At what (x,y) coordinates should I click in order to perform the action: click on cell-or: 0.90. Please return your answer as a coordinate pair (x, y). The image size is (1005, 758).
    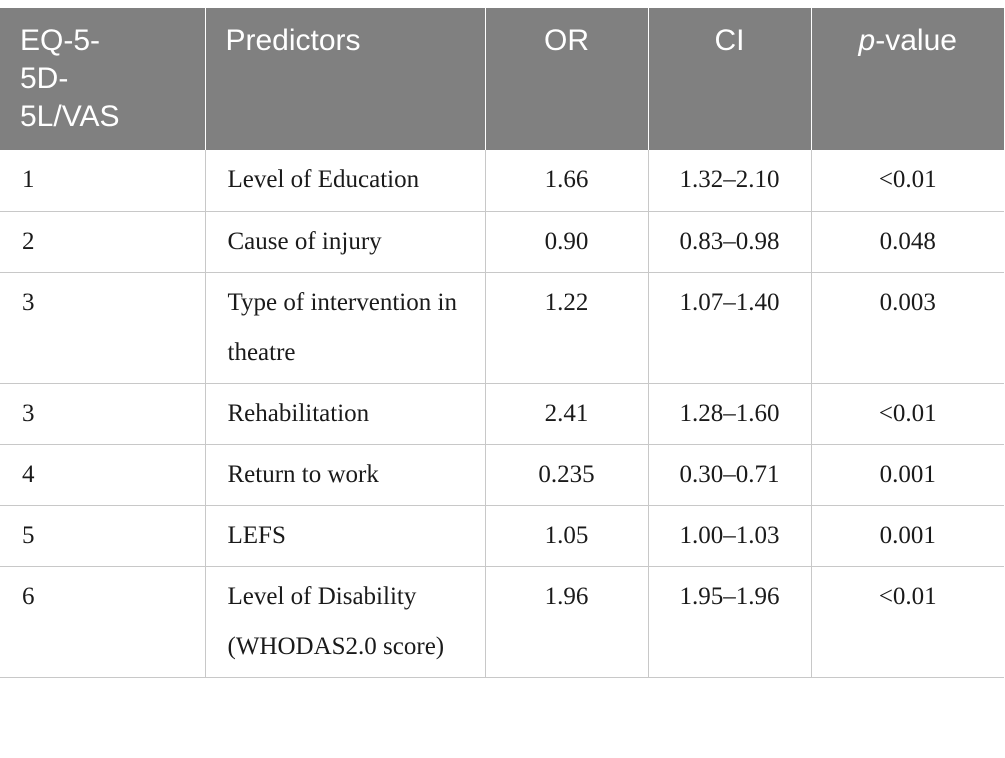
    Looking at the image, I should click on (566, 242).